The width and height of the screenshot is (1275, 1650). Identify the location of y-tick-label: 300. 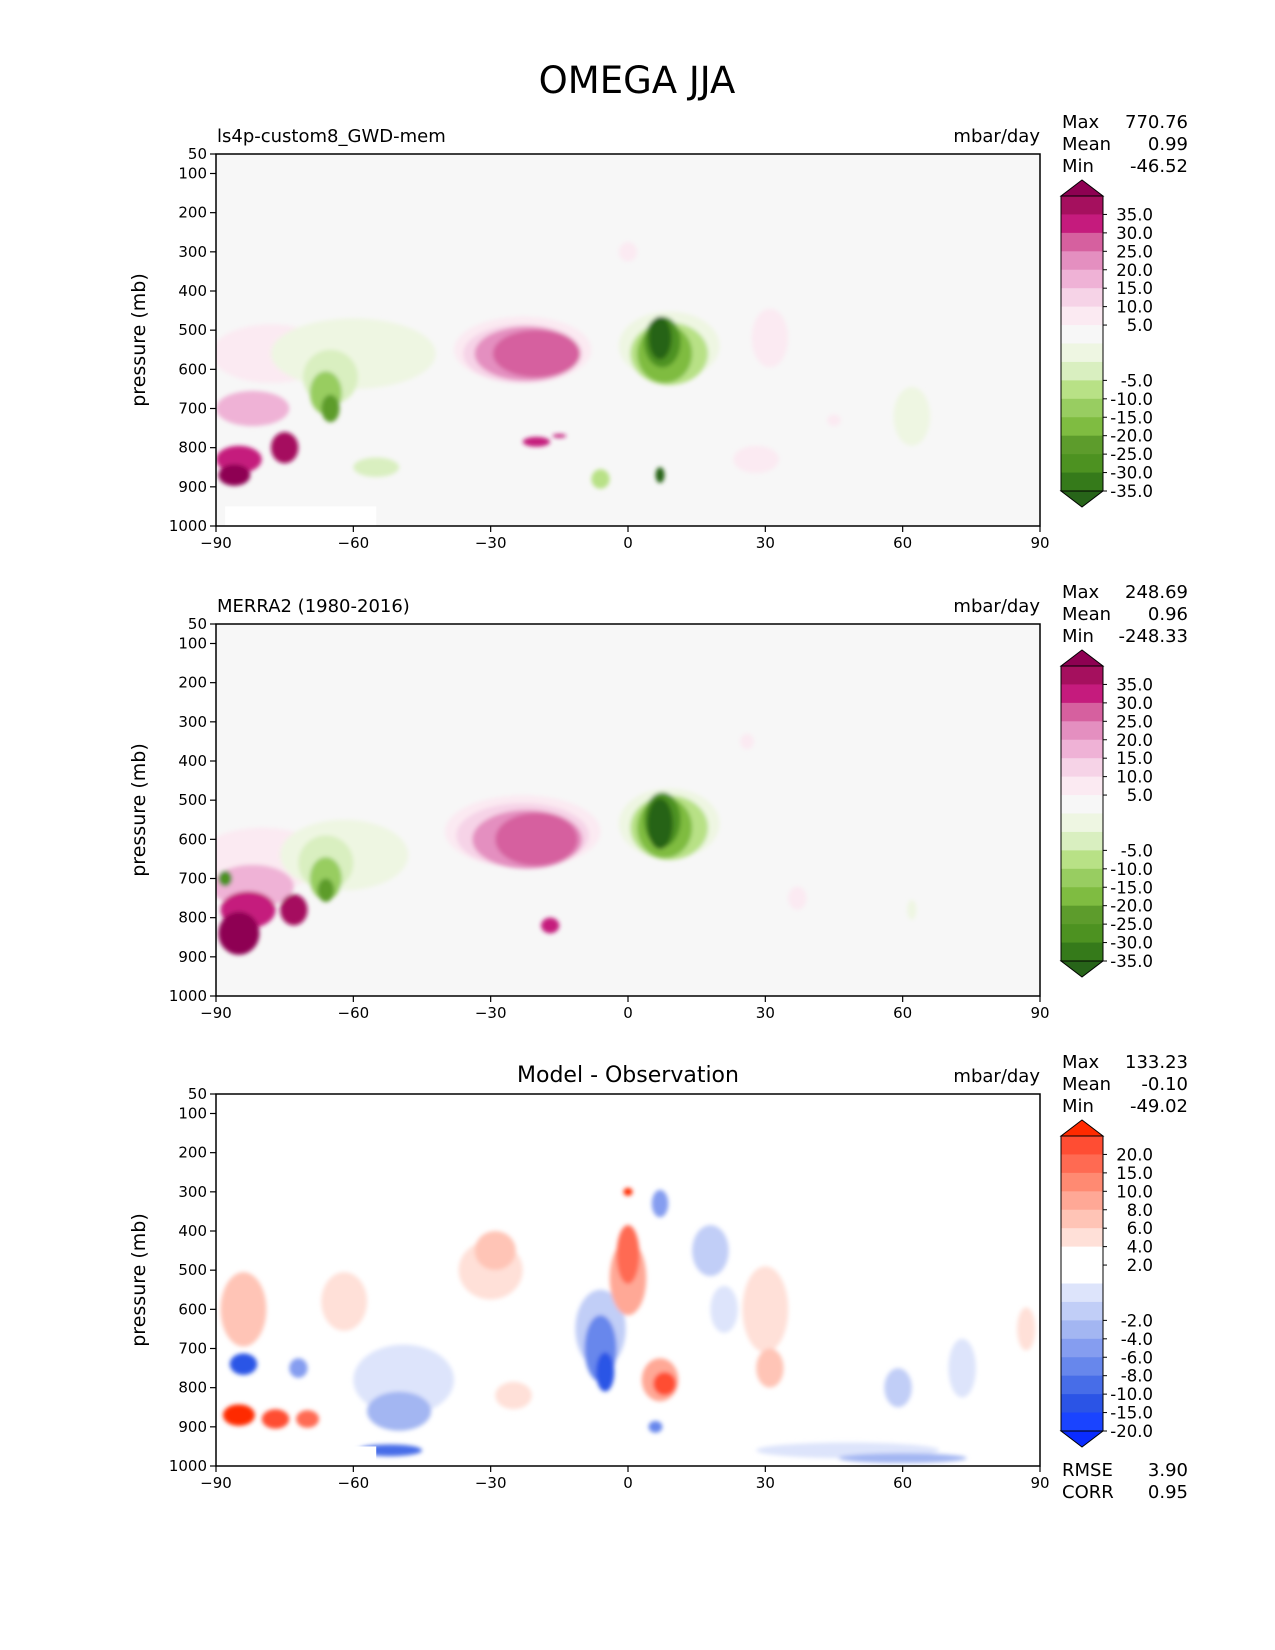
(192, 252).